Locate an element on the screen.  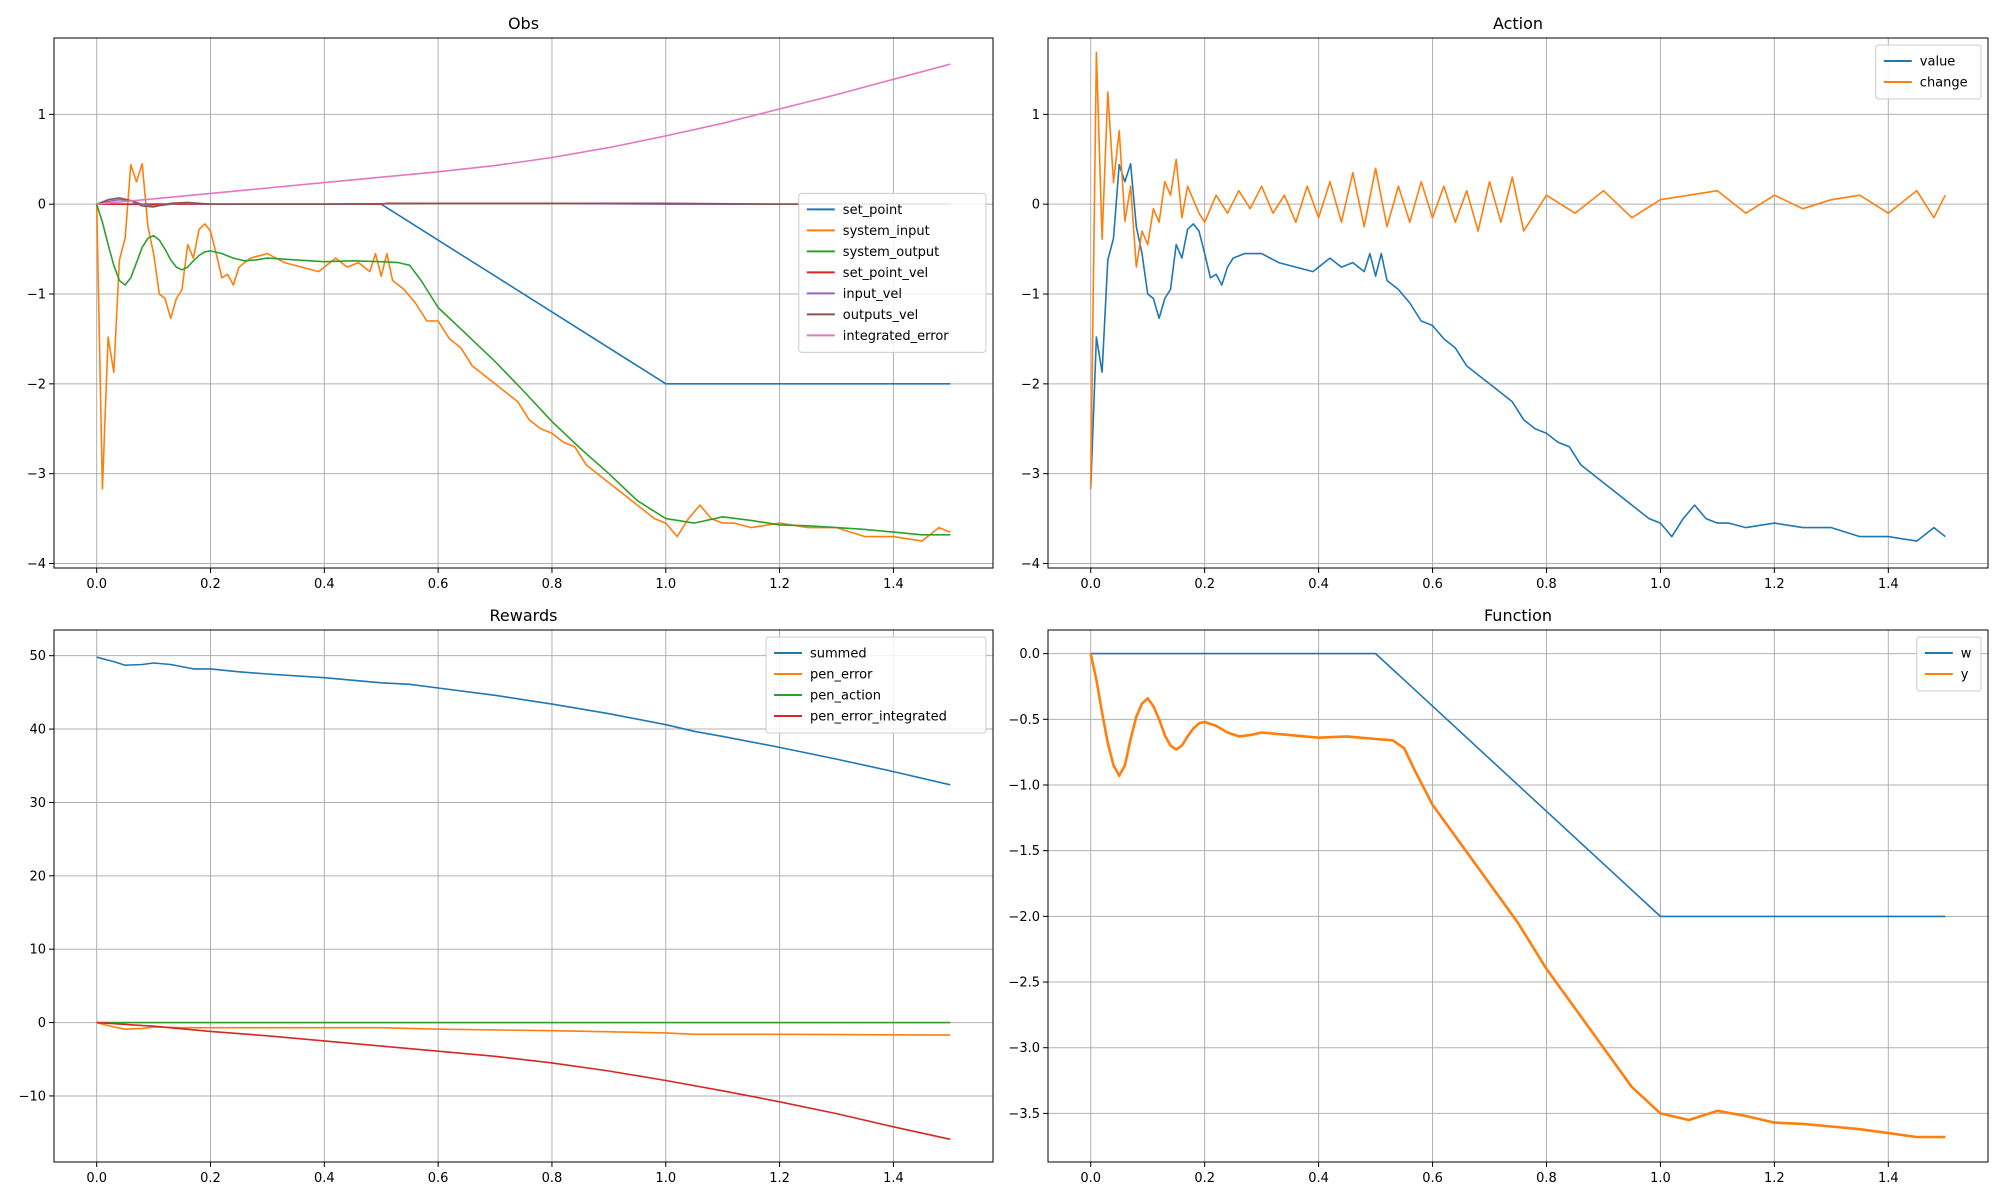
y-tick-label: −0.5 is located at coordinates (1024, 720).